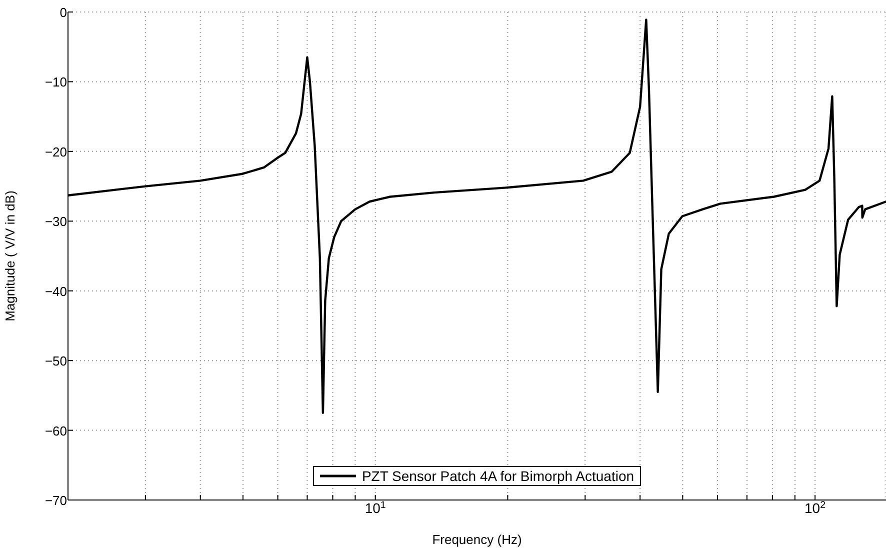  What do you see at coordinates (815, 508) in the screenshot?
I see `x-tick-label: 10$^{2}$` at bounding box center [815, 508].